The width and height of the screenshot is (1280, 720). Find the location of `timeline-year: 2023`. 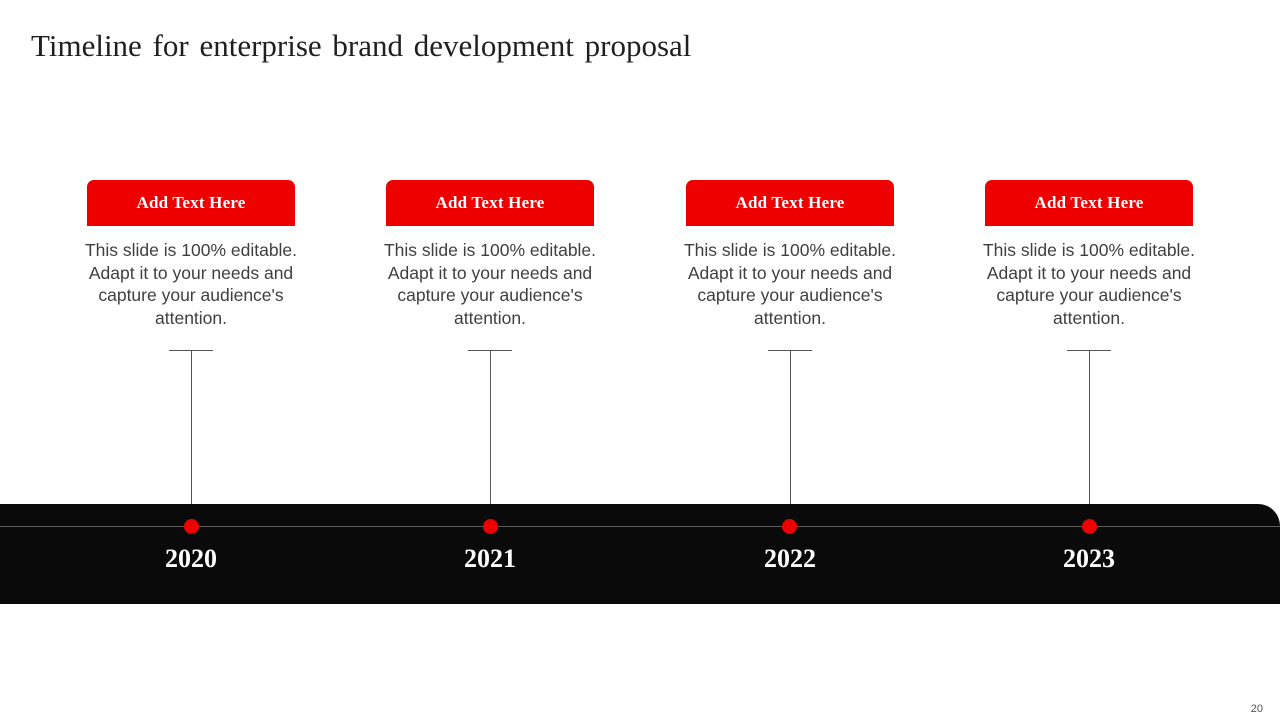

timeline-year: 2023 is located at coordinates (1089, 558).